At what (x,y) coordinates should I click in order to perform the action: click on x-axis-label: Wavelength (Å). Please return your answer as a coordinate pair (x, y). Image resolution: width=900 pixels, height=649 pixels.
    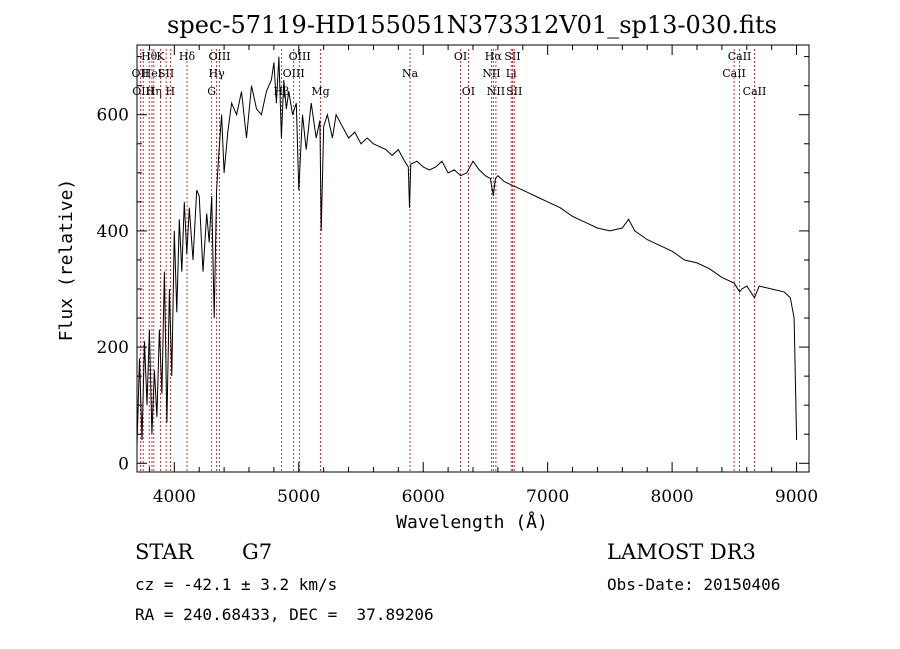
    Looking at the image, I should click on (472, 522).